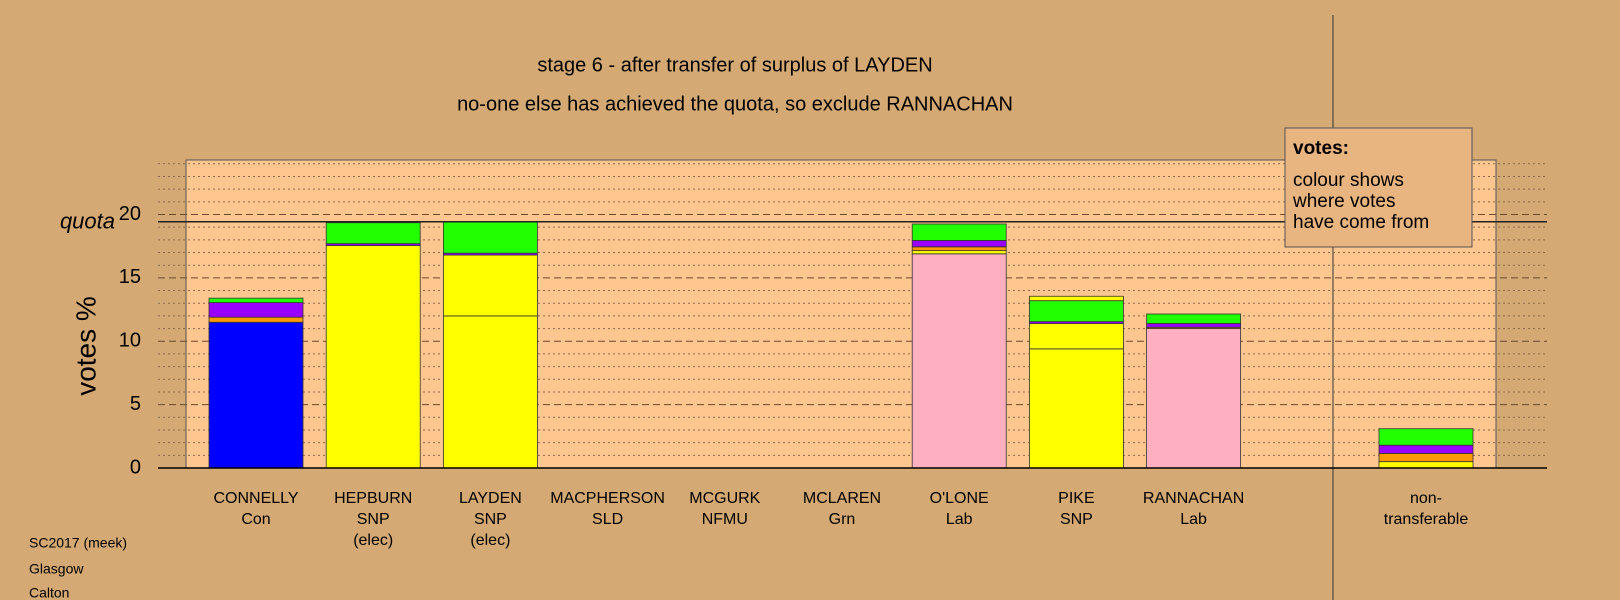 The width and height of the screenshot is (1620, 600). I want to click on x-tick-label: NFMU, so click(725, 519).